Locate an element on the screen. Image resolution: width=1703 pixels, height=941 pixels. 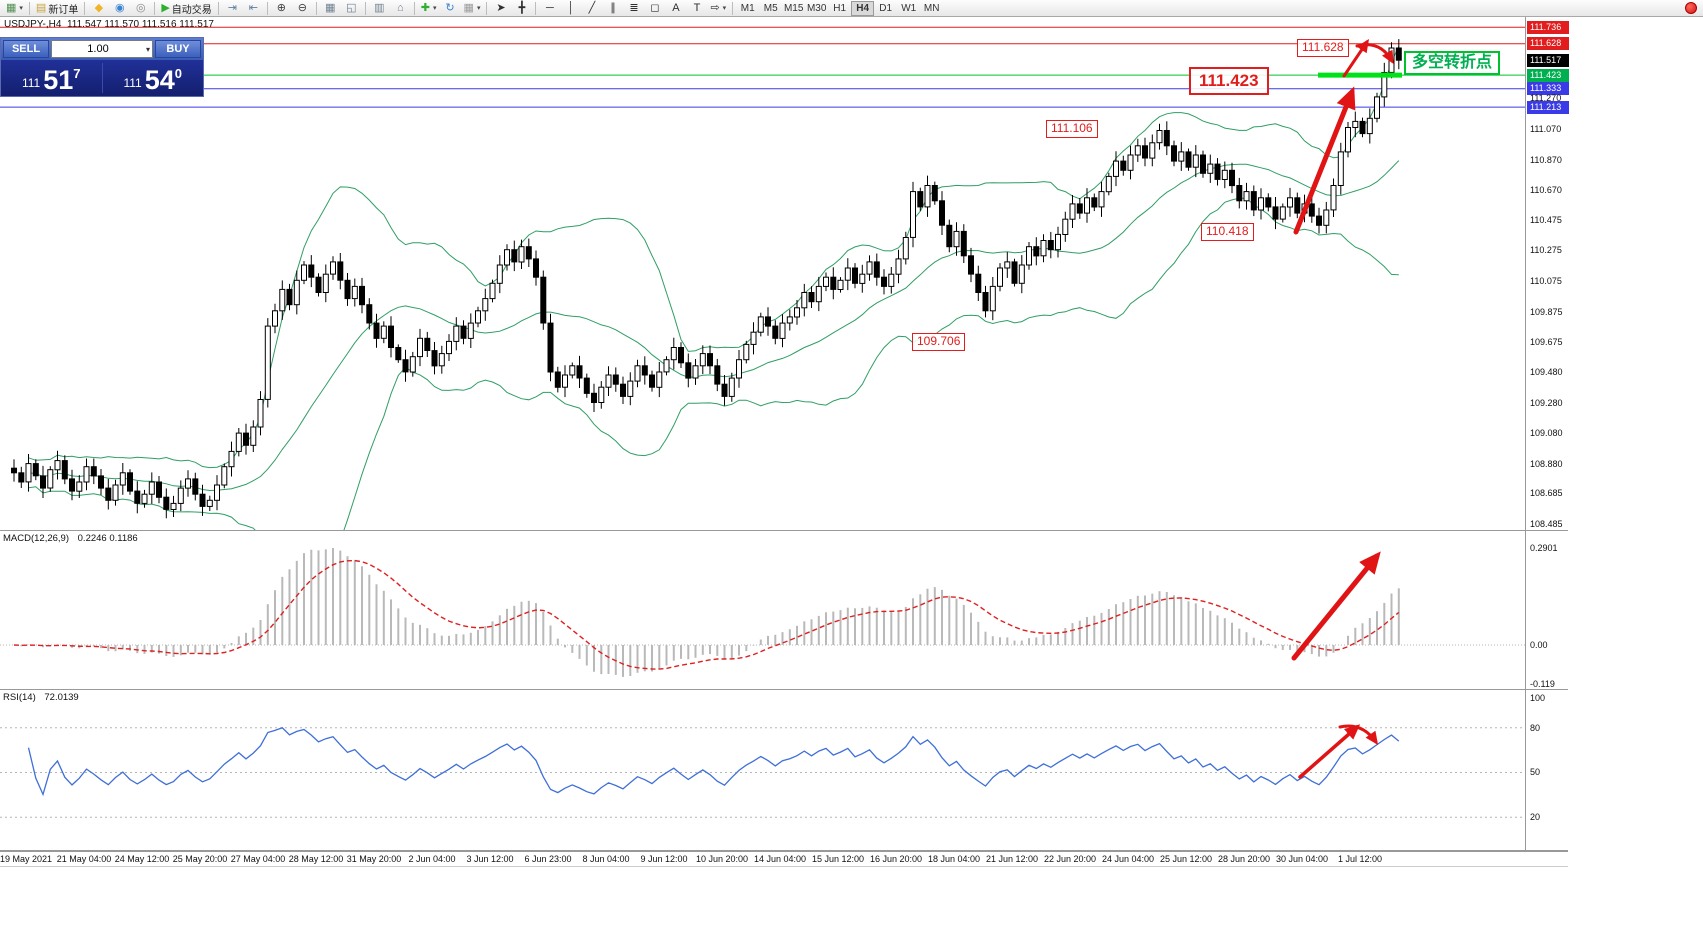
text-icon: A is located at coordinates (676, 7).